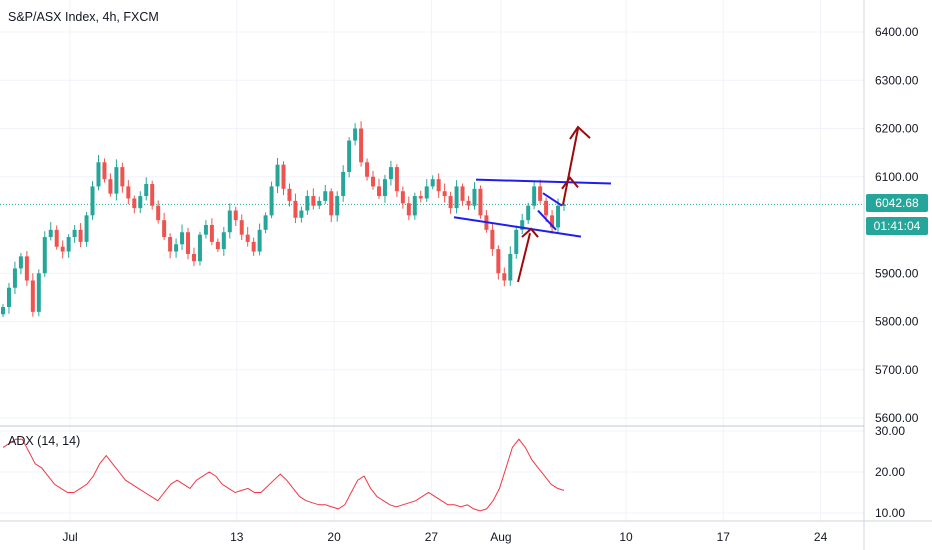  What do you see at coordinates (517, 227) in the screenshot?
I see `channel-lower-line` at bounding box center [517, 227].